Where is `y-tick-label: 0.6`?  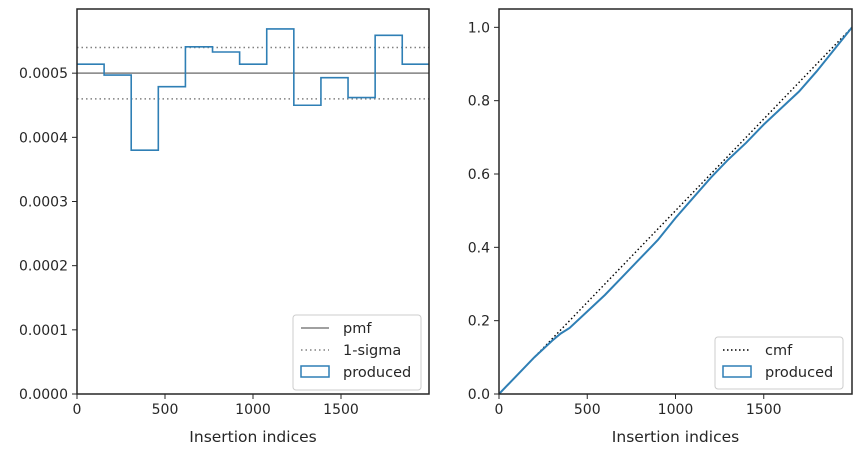
y-tick-label: 0.6 is located at coordinates (479, 175).